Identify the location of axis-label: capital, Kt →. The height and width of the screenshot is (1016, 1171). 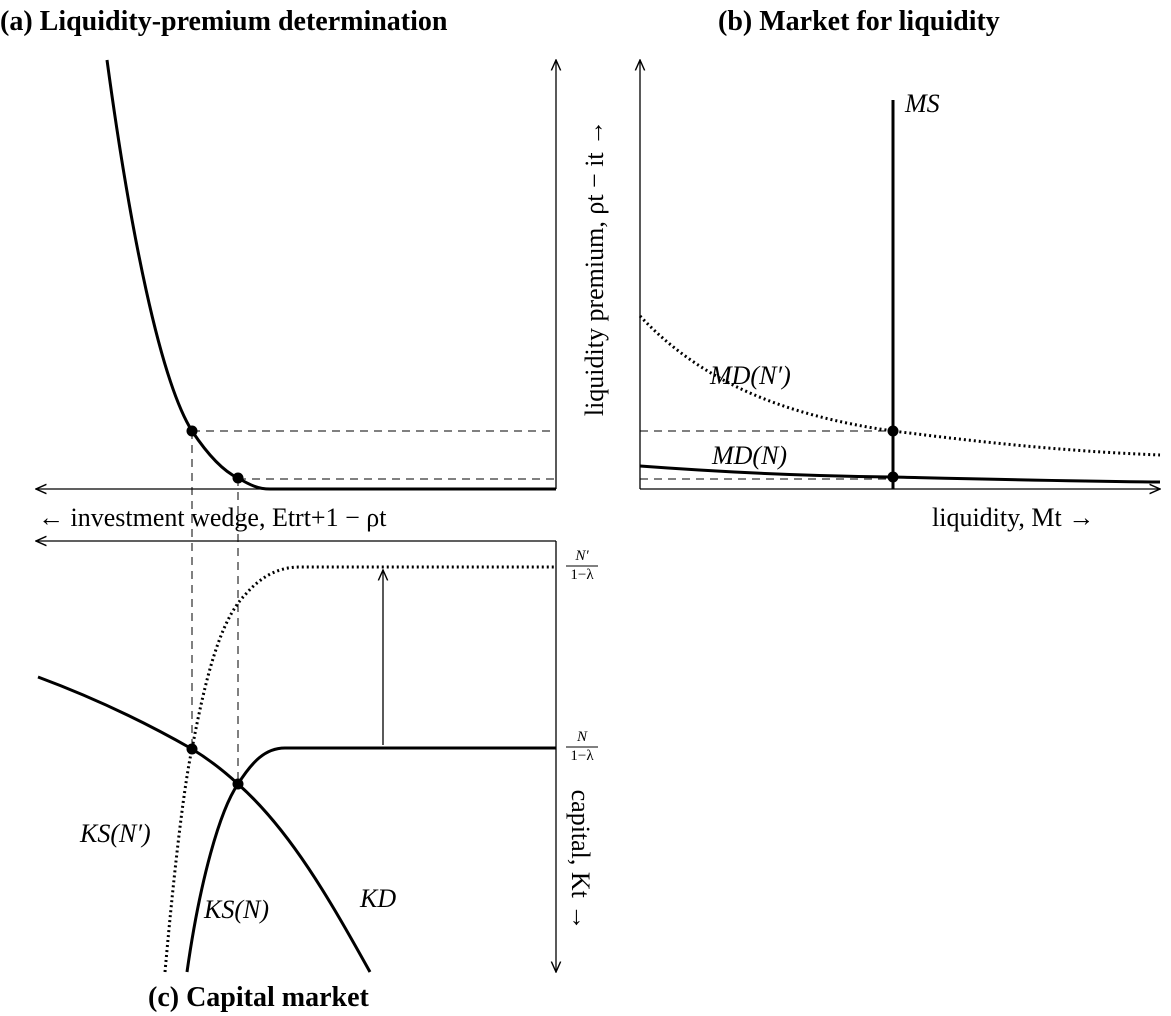
(580, 860).